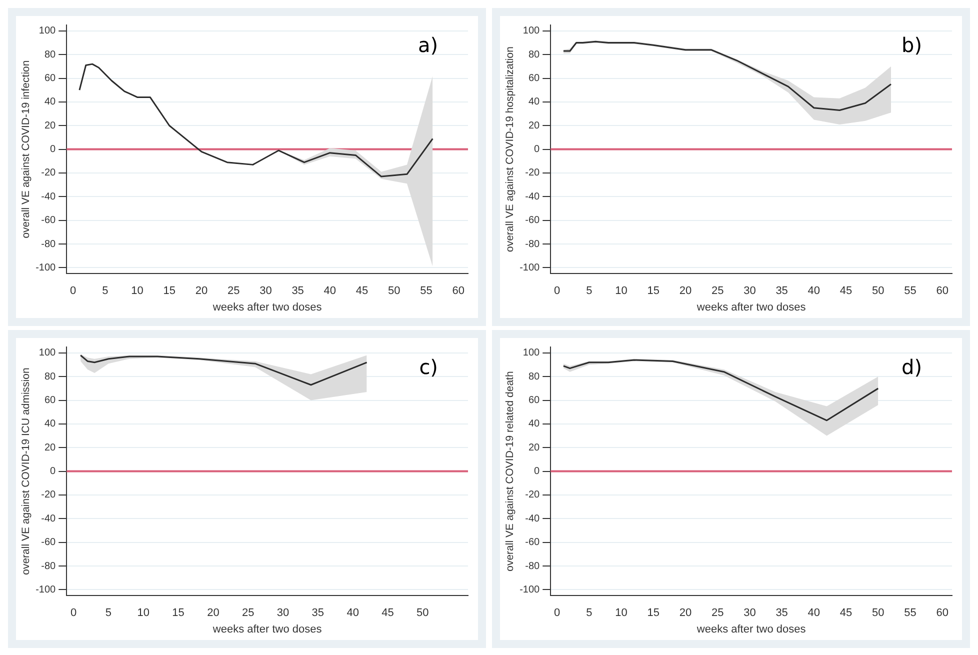 The height and width of the screenshot is (655, 978). Describe the element at coordinates (26, 471) in the screenshot. I see `y-axis-title: overall VE against COVID-19 ICU admission` at that location.